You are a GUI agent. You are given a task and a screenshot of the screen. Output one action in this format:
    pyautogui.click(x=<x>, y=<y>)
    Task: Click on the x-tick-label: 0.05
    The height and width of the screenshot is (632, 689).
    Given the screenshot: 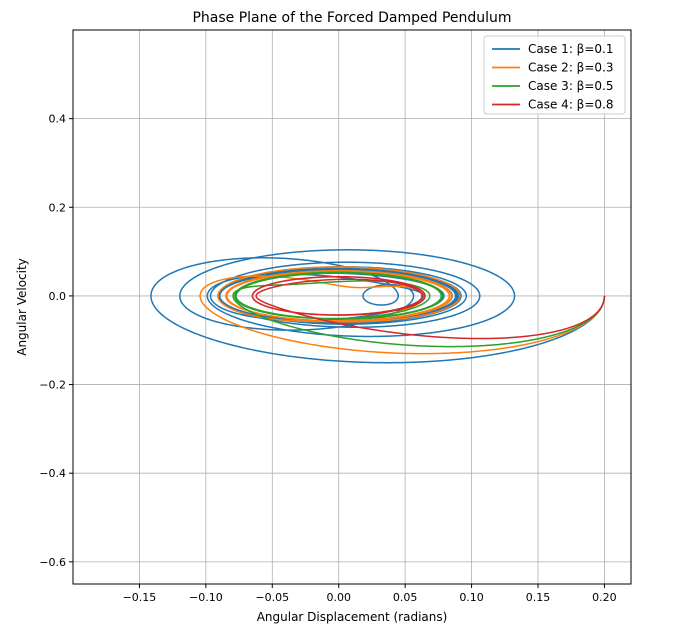 What is the action you would take?
    pyautogui.click(x=405, y=597)
    